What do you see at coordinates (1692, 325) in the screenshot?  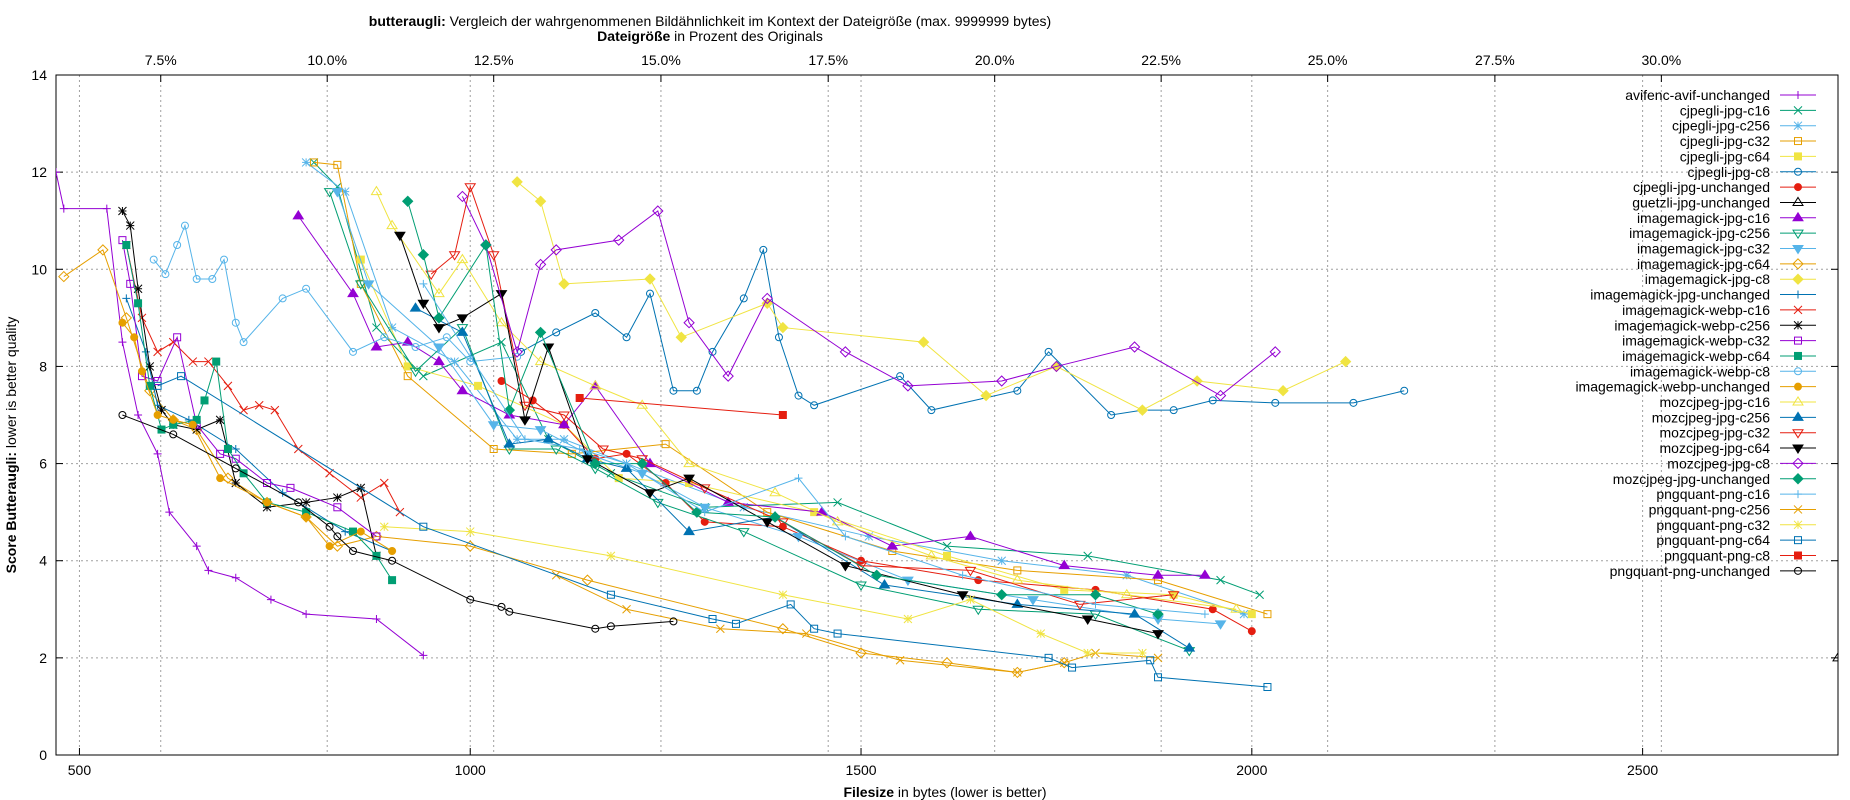 I see `legend-label: imagemagick-webp-c256` at bounding box center [1692, 325].